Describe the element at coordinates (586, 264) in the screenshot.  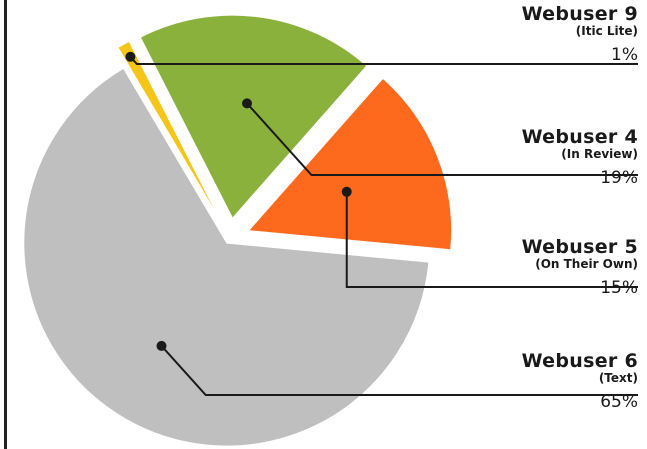
I see `slice-subtitle: (On Their Own)` at that location.